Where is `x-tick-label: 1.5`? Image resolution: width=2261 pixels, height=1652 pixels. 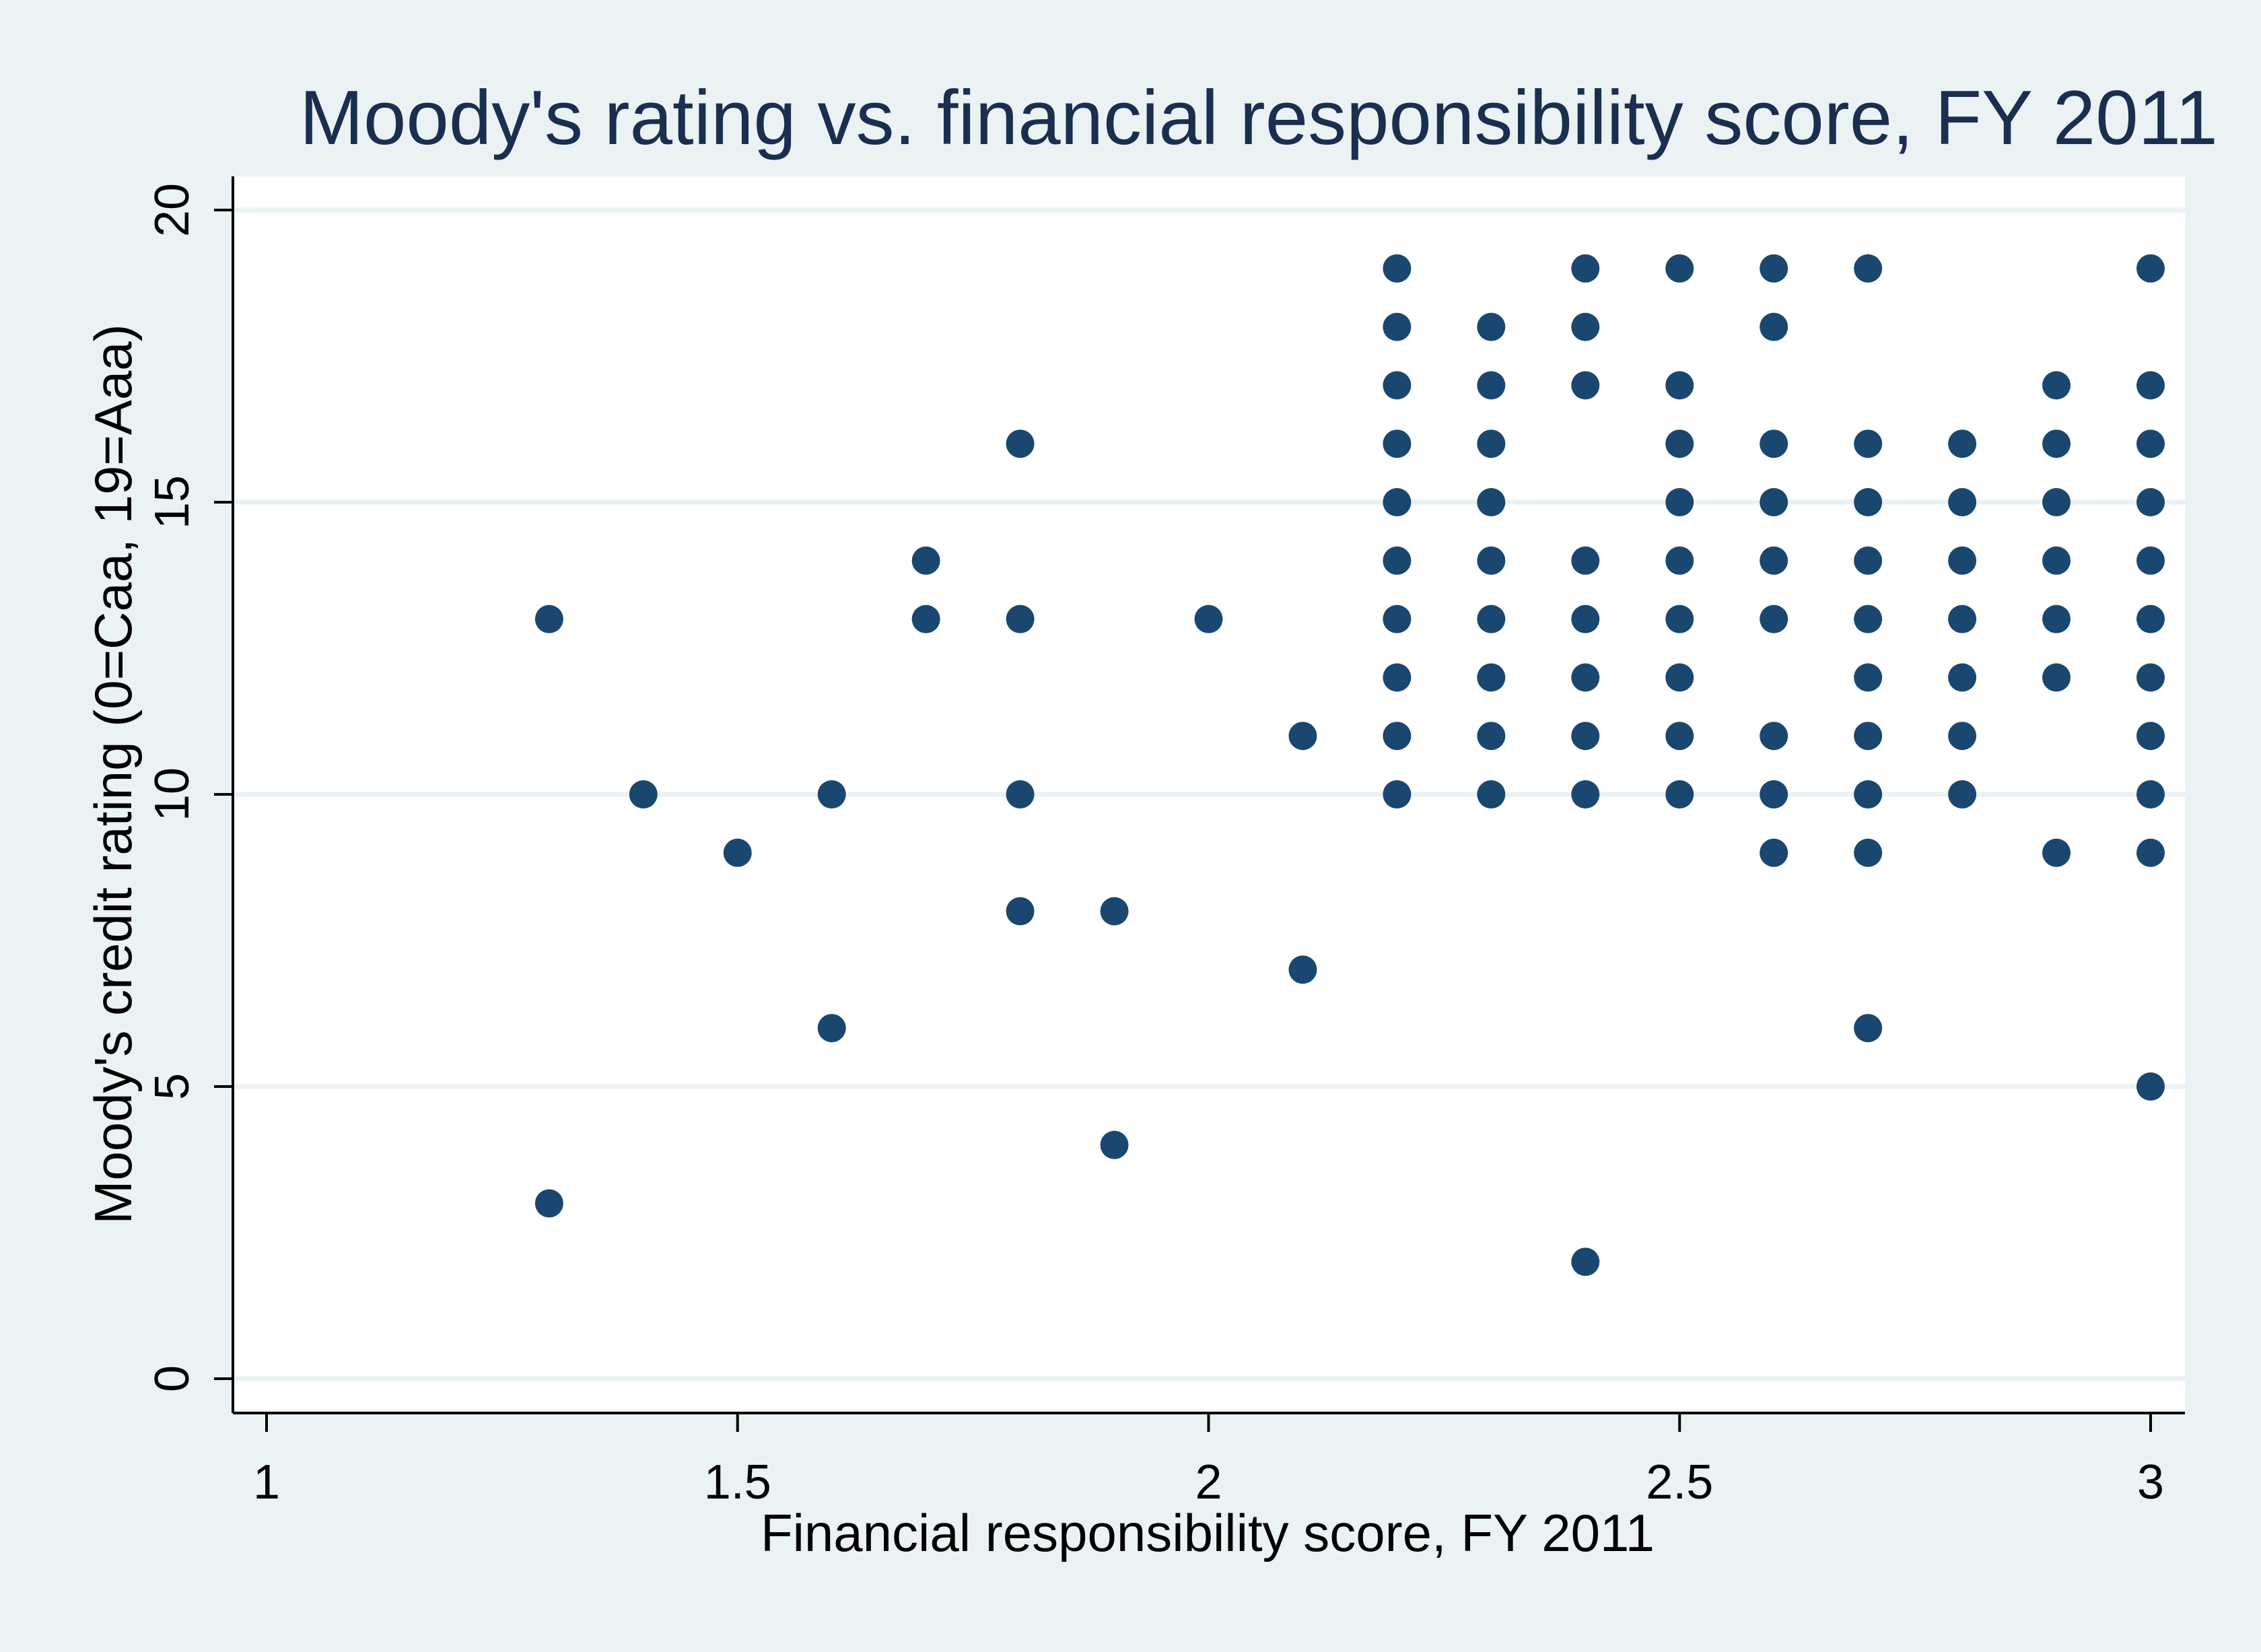 x-tick-label: 1.5 is located at coordinates (737, 1482).